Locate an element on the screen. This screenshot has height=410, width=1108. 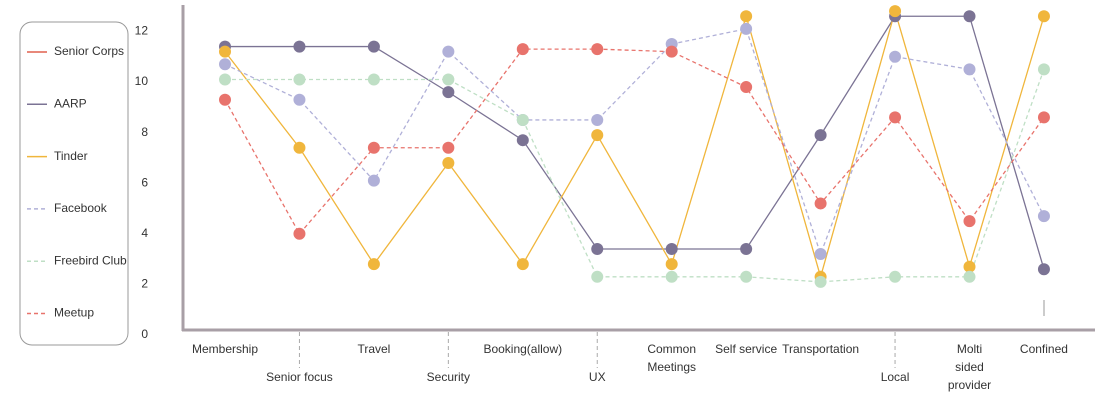
y-tick-label: 2 is located at coordinates (144, 284).